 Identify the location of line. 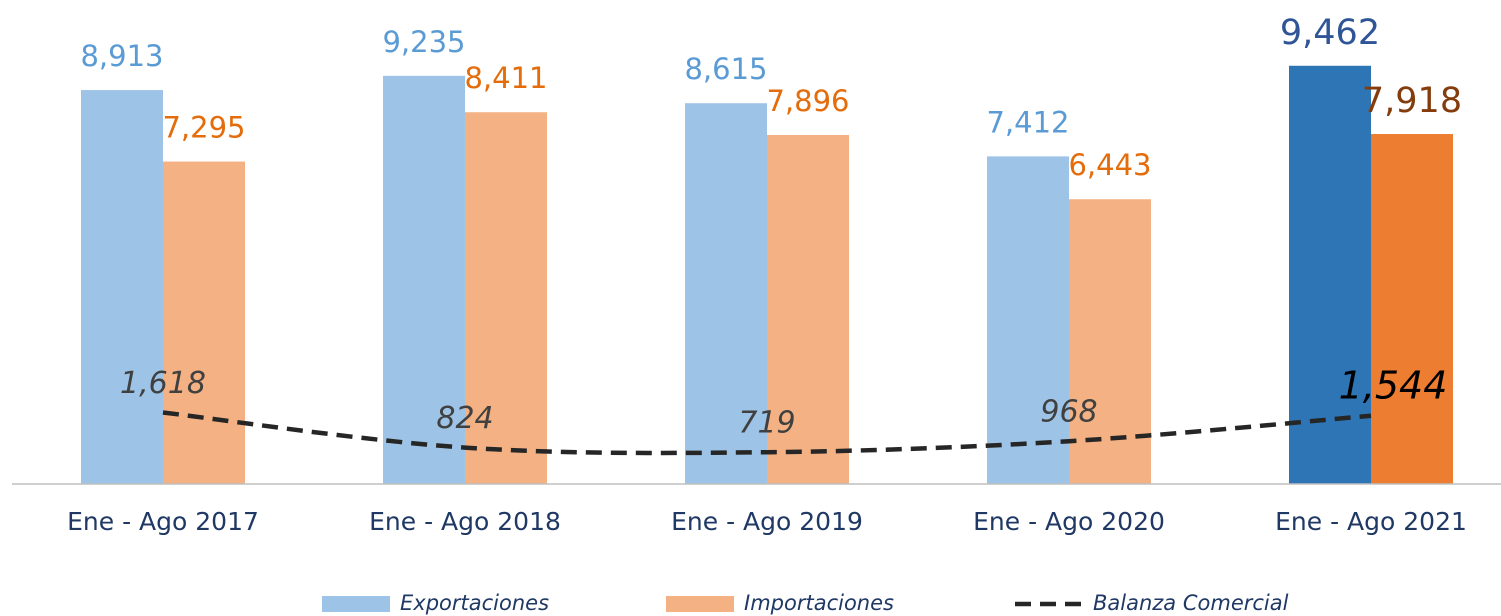
(767, 433).